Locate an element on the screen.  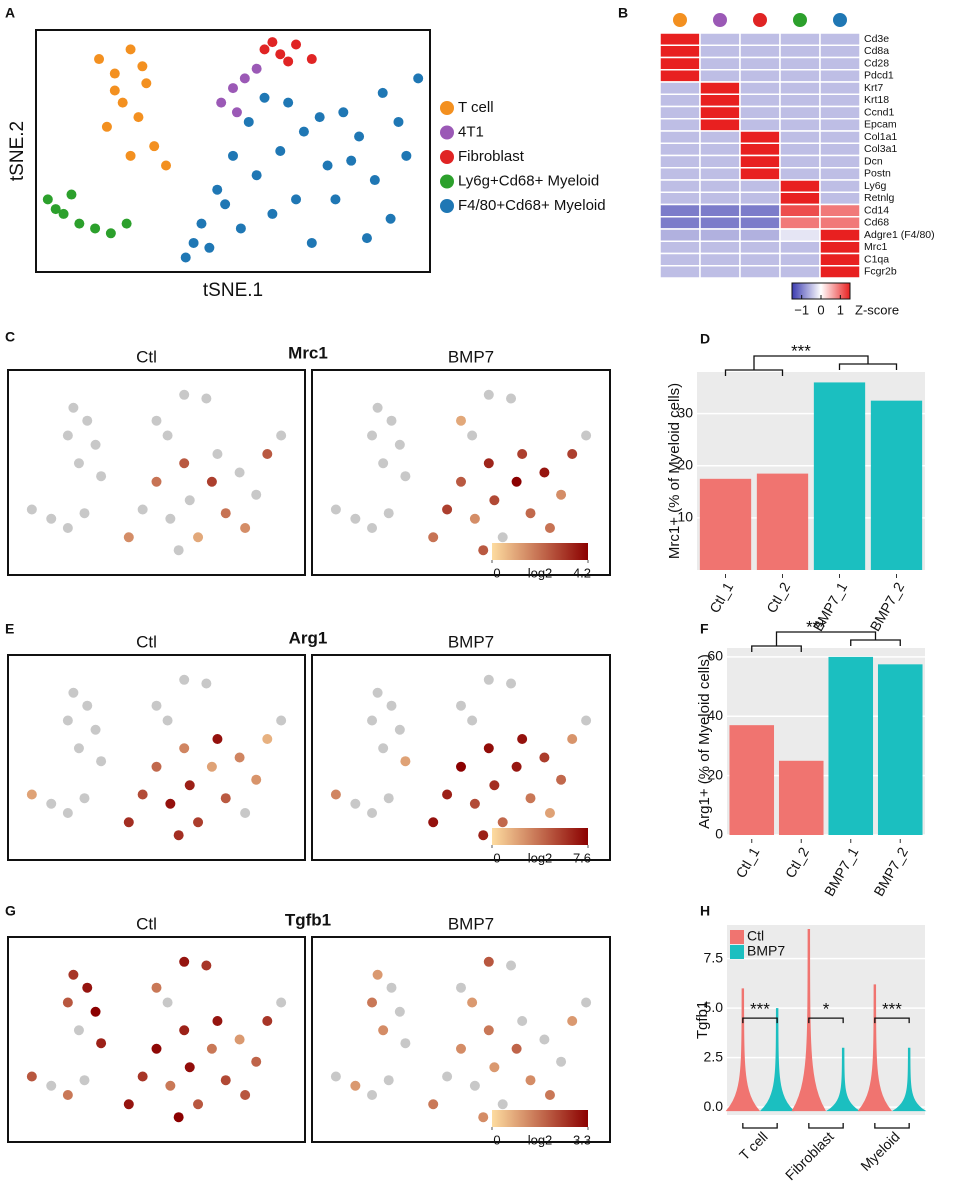
significance-label: * is located at coordinates (826, 1009).